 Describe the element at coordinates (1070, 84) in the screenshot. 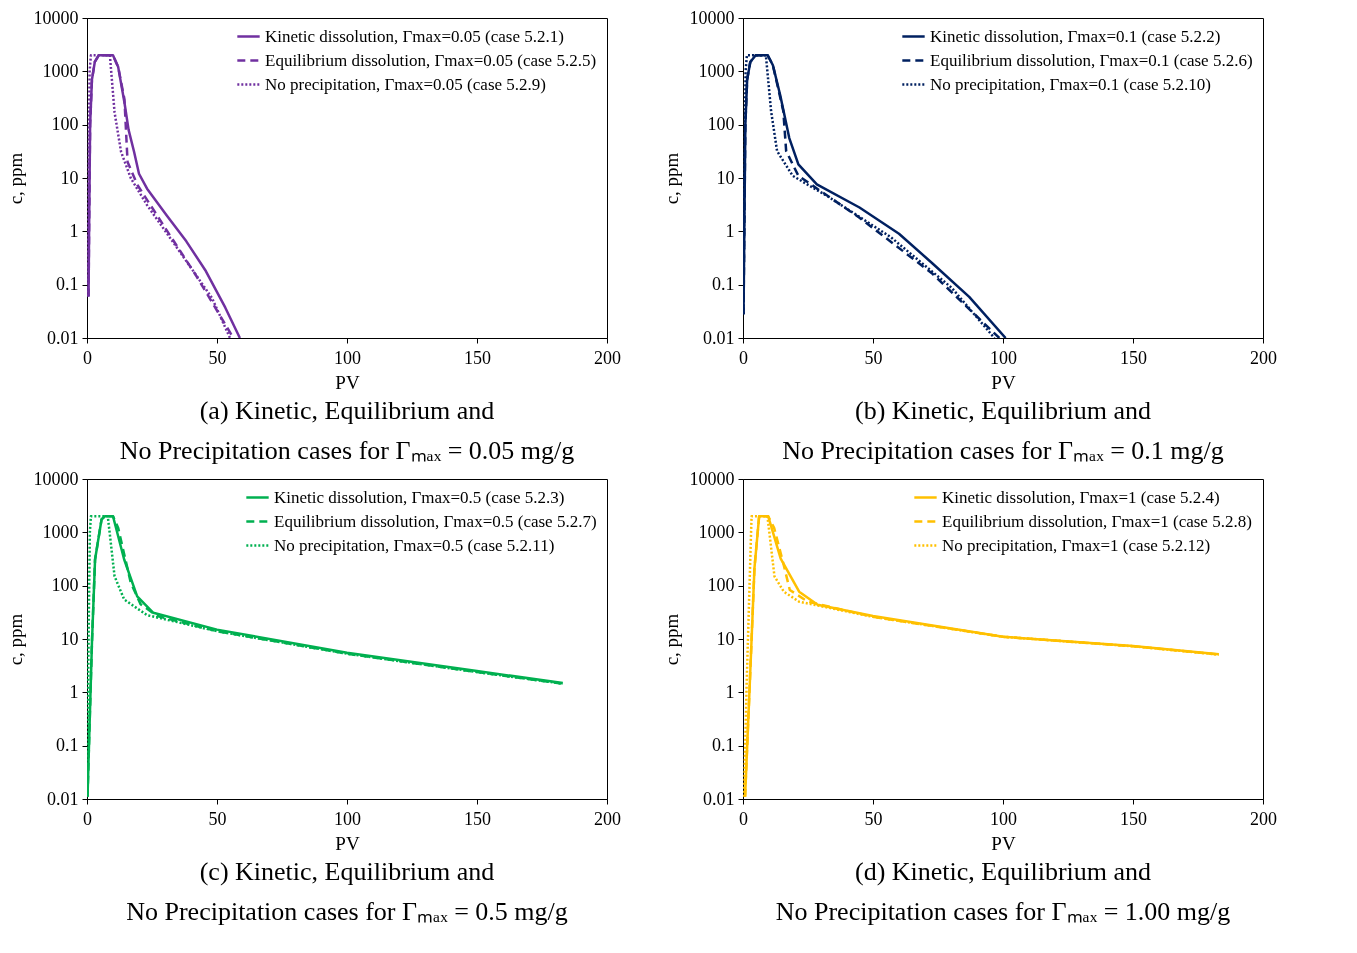

I see `legend-label: No precipitation, Γmax=0.1 (case 5.2.10)` at that location.